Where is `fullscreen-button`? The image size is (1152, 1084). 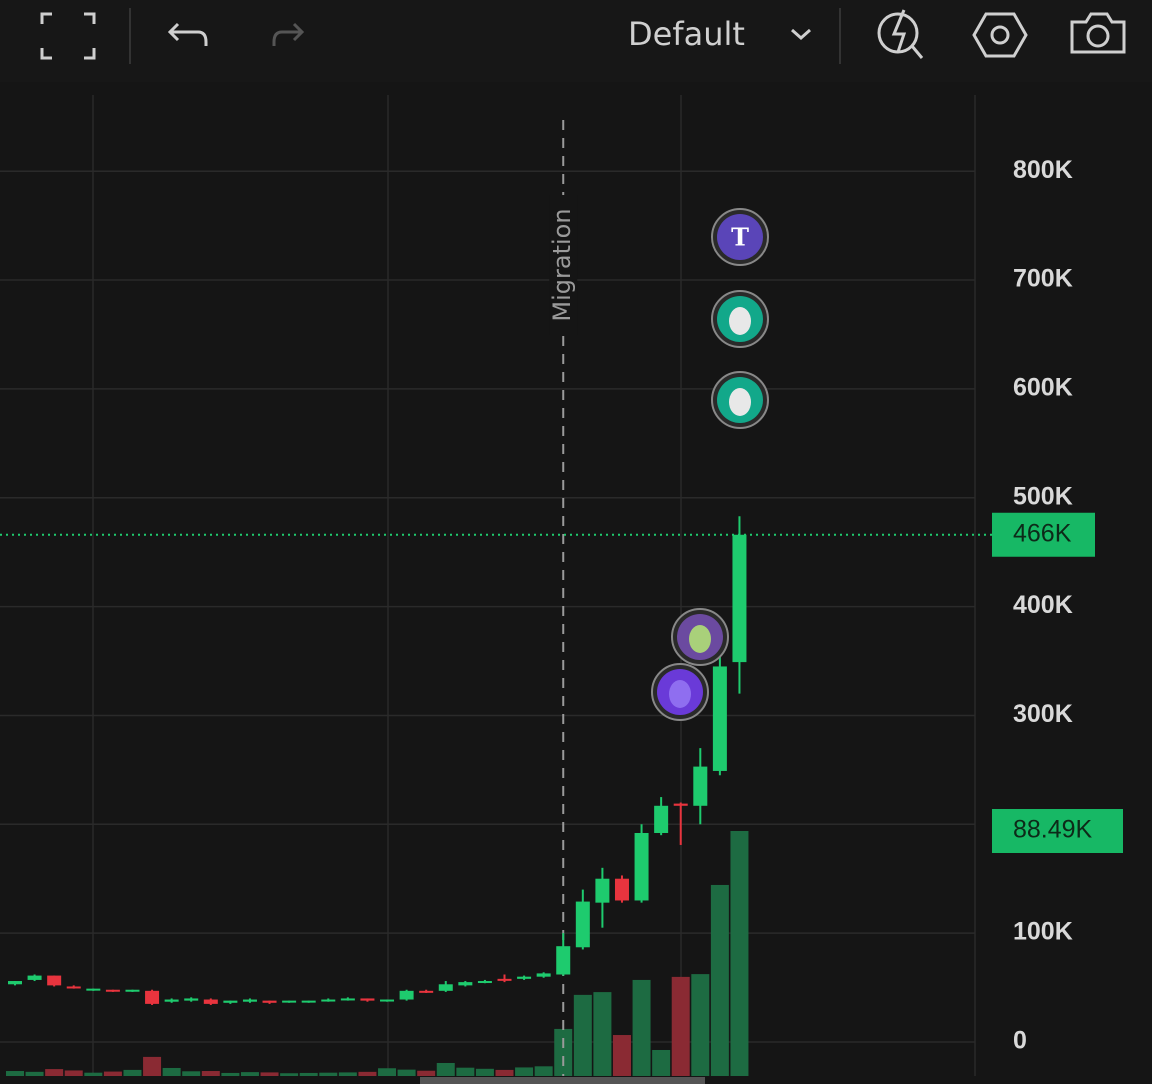 fullscreen-button is located at coordinates (68, 36).